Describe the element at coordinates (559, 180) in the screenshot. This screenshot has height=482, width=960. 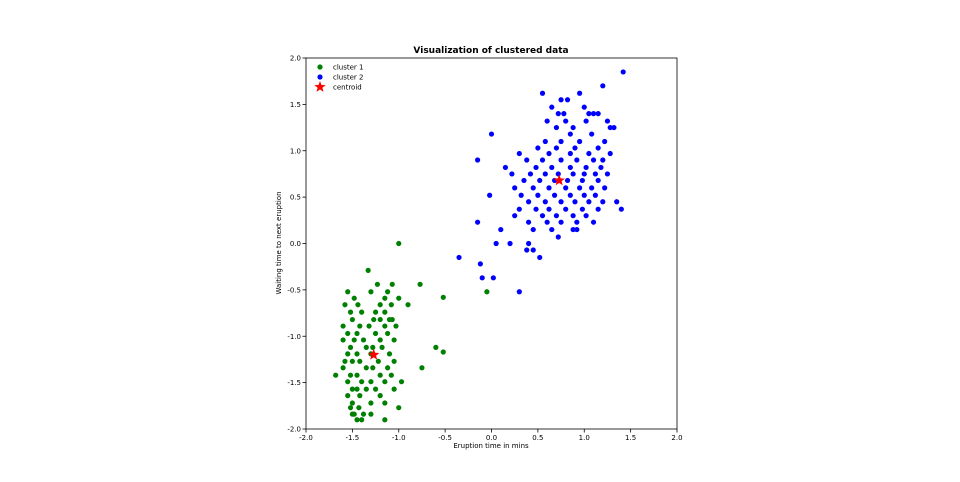
I see `centroid-marker` at that location.